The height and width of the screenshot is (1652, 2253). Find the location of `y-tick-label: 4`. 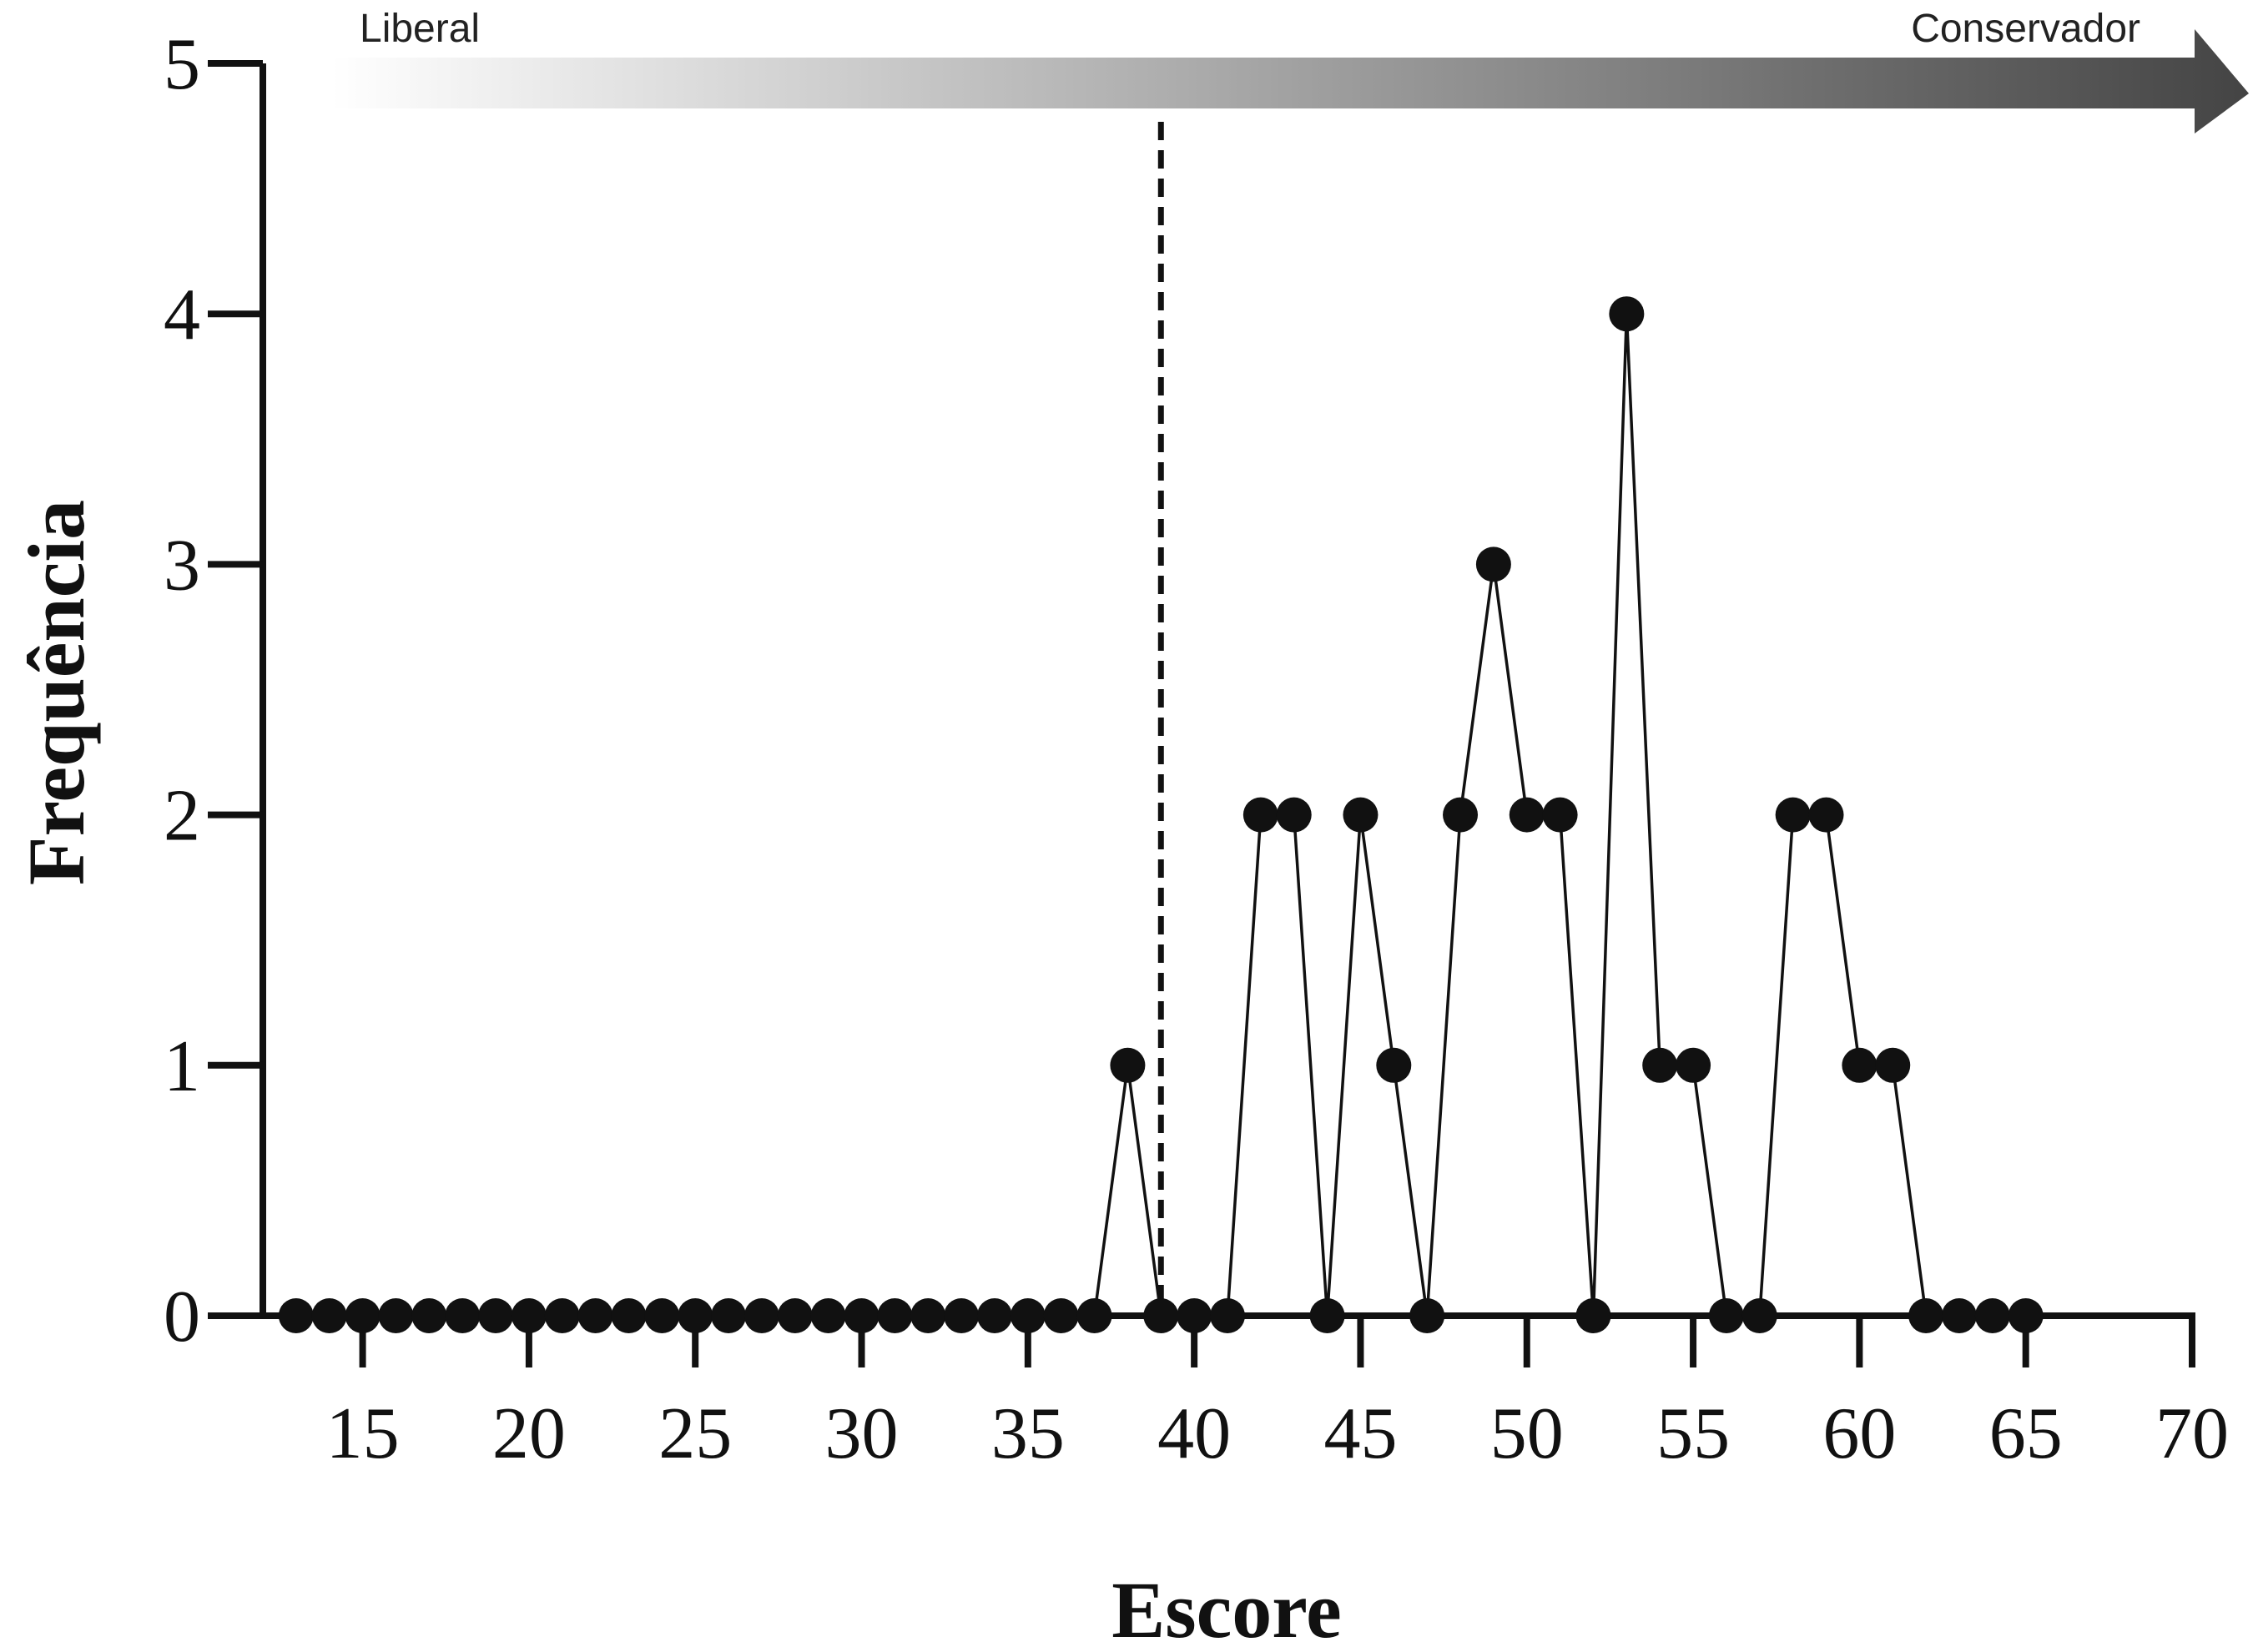

y-tick-label: 4 is located at coordinates (182, 315).